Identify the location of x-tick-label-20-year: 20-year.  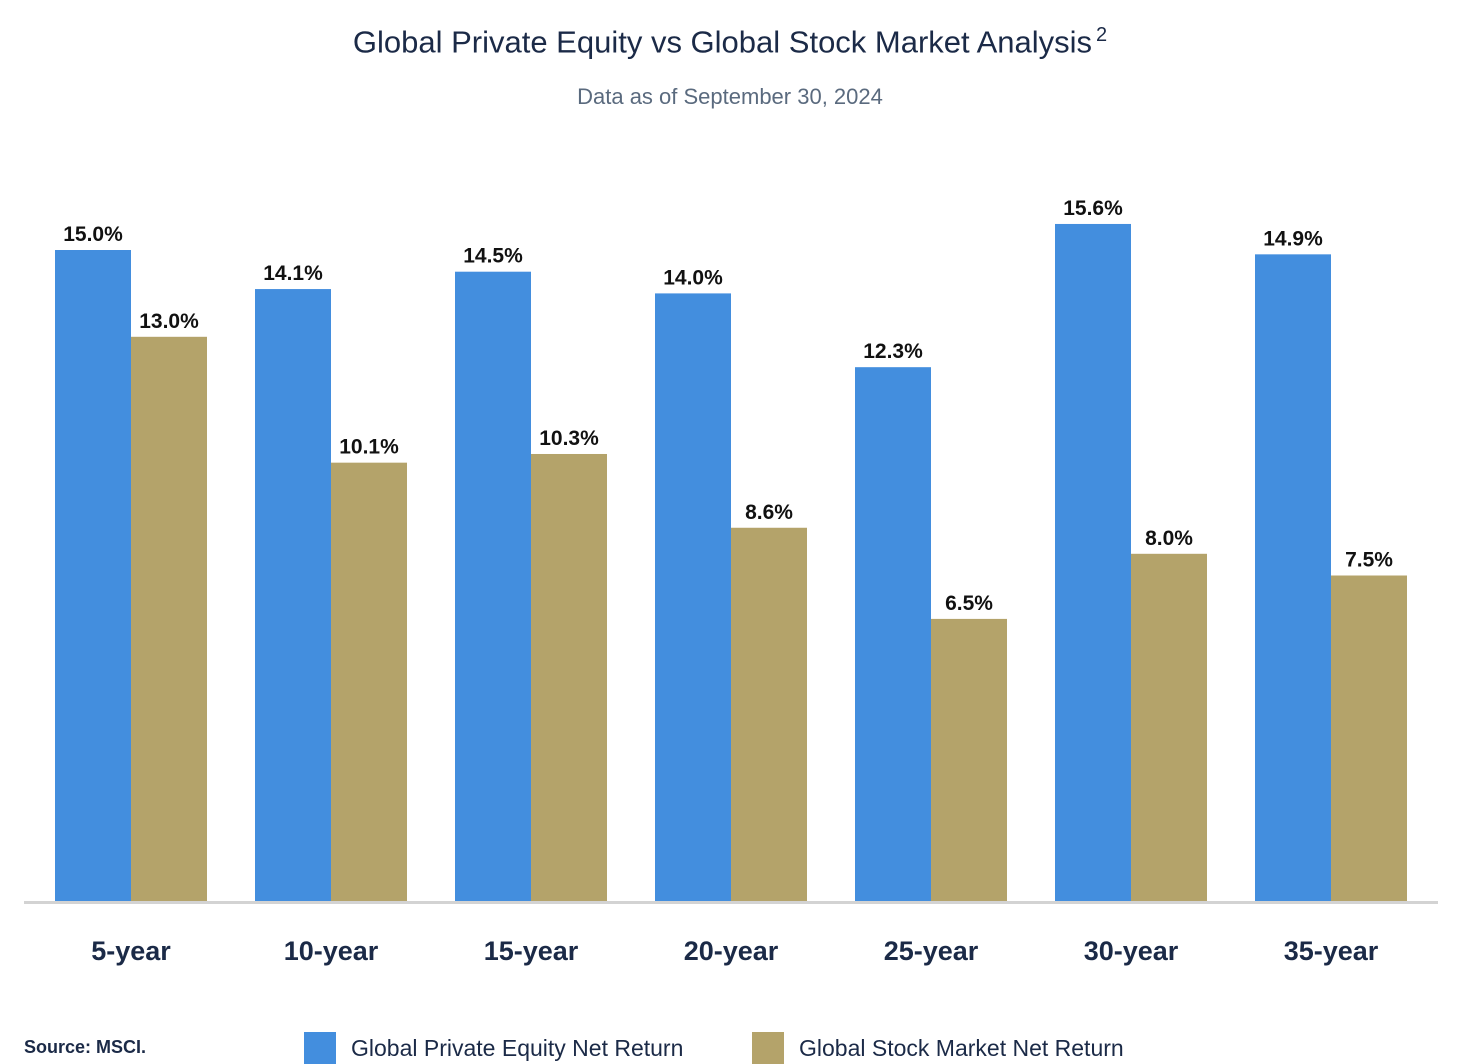
(731, 951).